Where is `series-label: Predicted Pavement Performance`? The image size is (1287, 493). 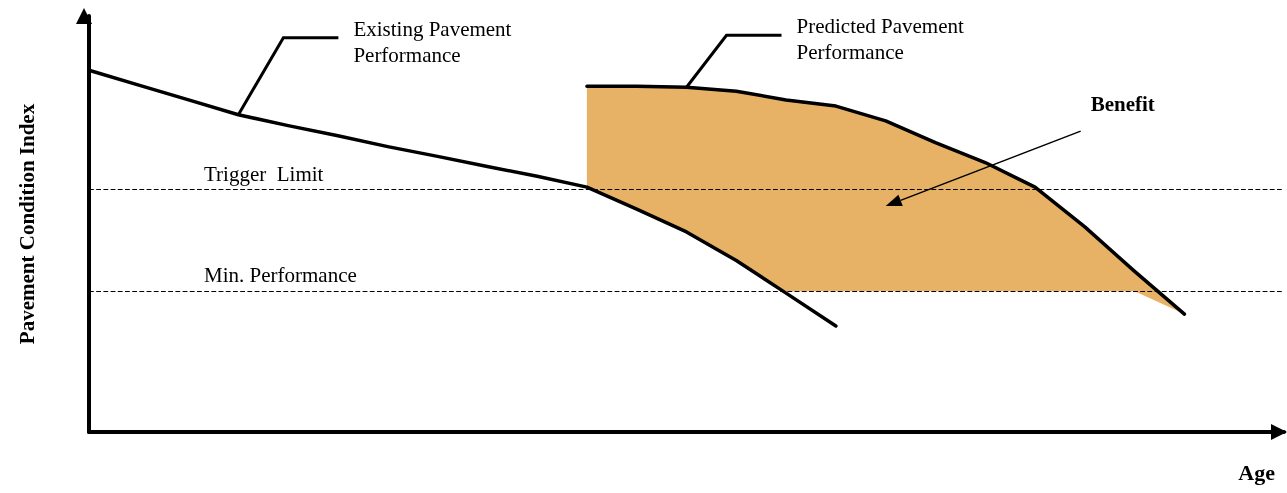
series-label: Predicted Pavement Performance is located at coordinates (883, 39).